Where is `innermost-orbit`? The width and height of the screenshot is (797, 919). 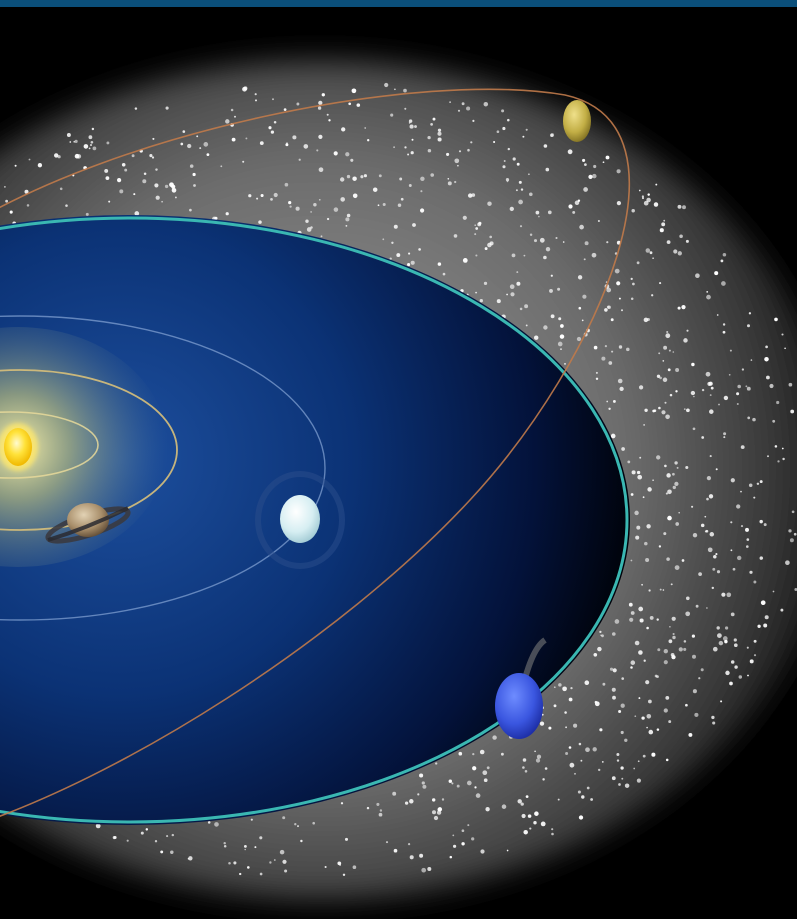 innermost-orbit is located at coordinates (49, 445).